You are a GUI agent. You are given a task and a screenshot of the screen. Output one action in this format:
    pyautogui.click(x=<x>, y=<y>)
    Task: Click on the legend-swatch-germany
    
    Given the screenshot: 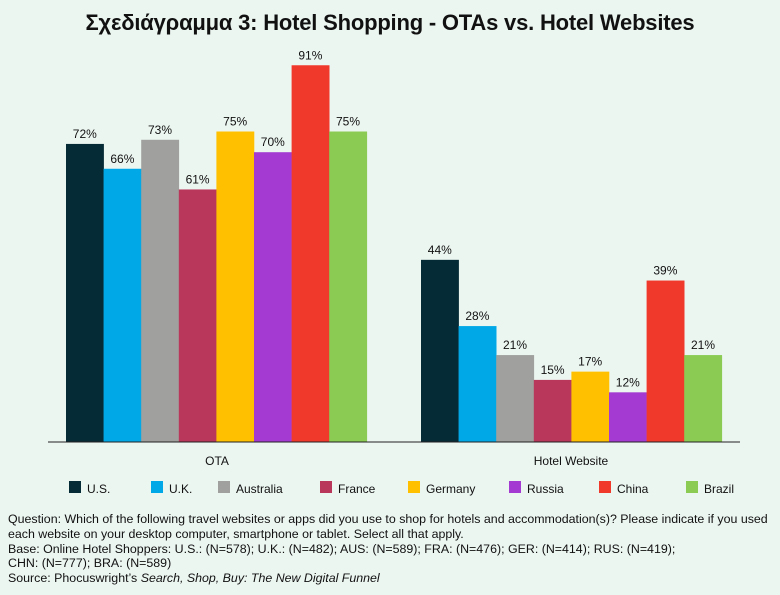 What is the action you would take?
    pyautogui.click(x=414, y=487)
    